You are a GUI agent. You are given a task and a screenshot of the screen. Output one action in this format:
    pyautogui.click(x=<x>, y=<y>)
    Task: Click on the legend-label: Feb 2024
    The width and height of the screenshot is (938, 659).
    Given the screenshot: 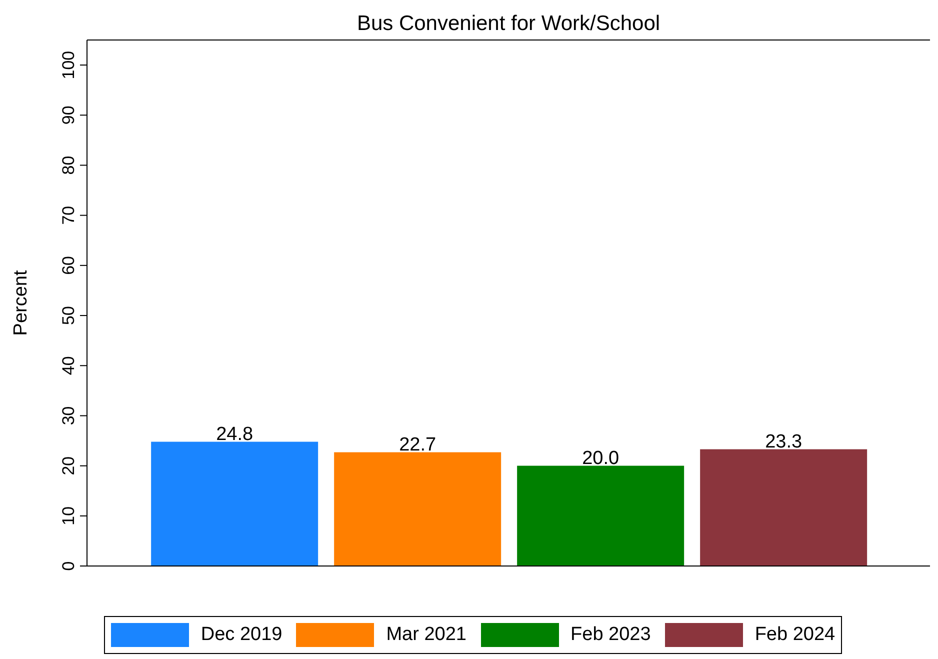 What is the action you would take?
    pyautogui.click(x=795, y=635)
    